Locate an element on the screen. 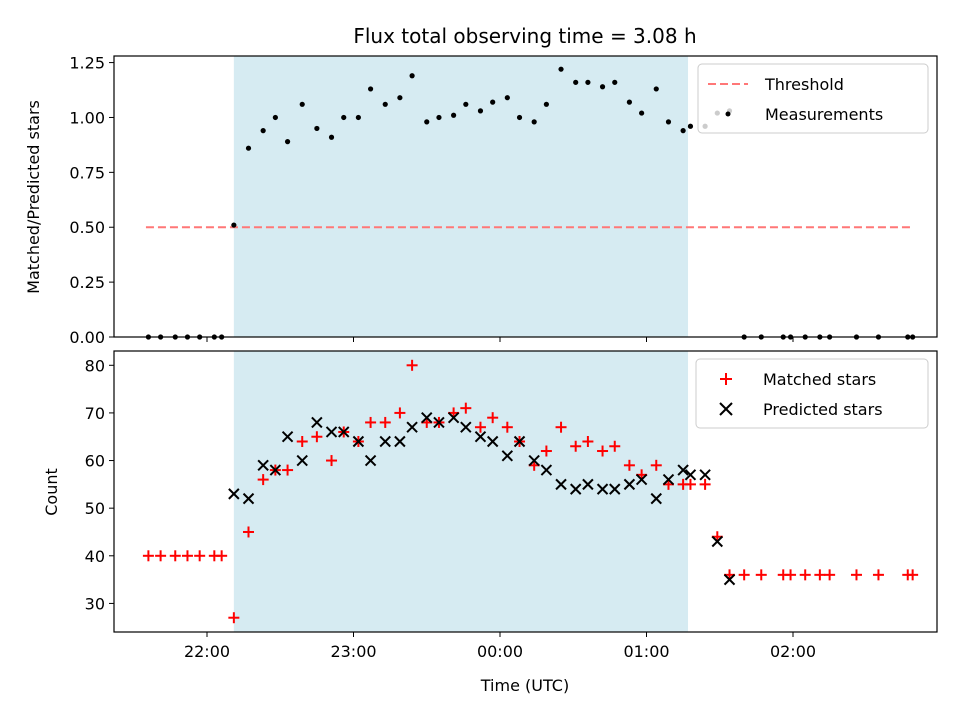 This screenshot has width=960, height=720. top-legend: Threshold Measurements is located at coordinates (813, 98).